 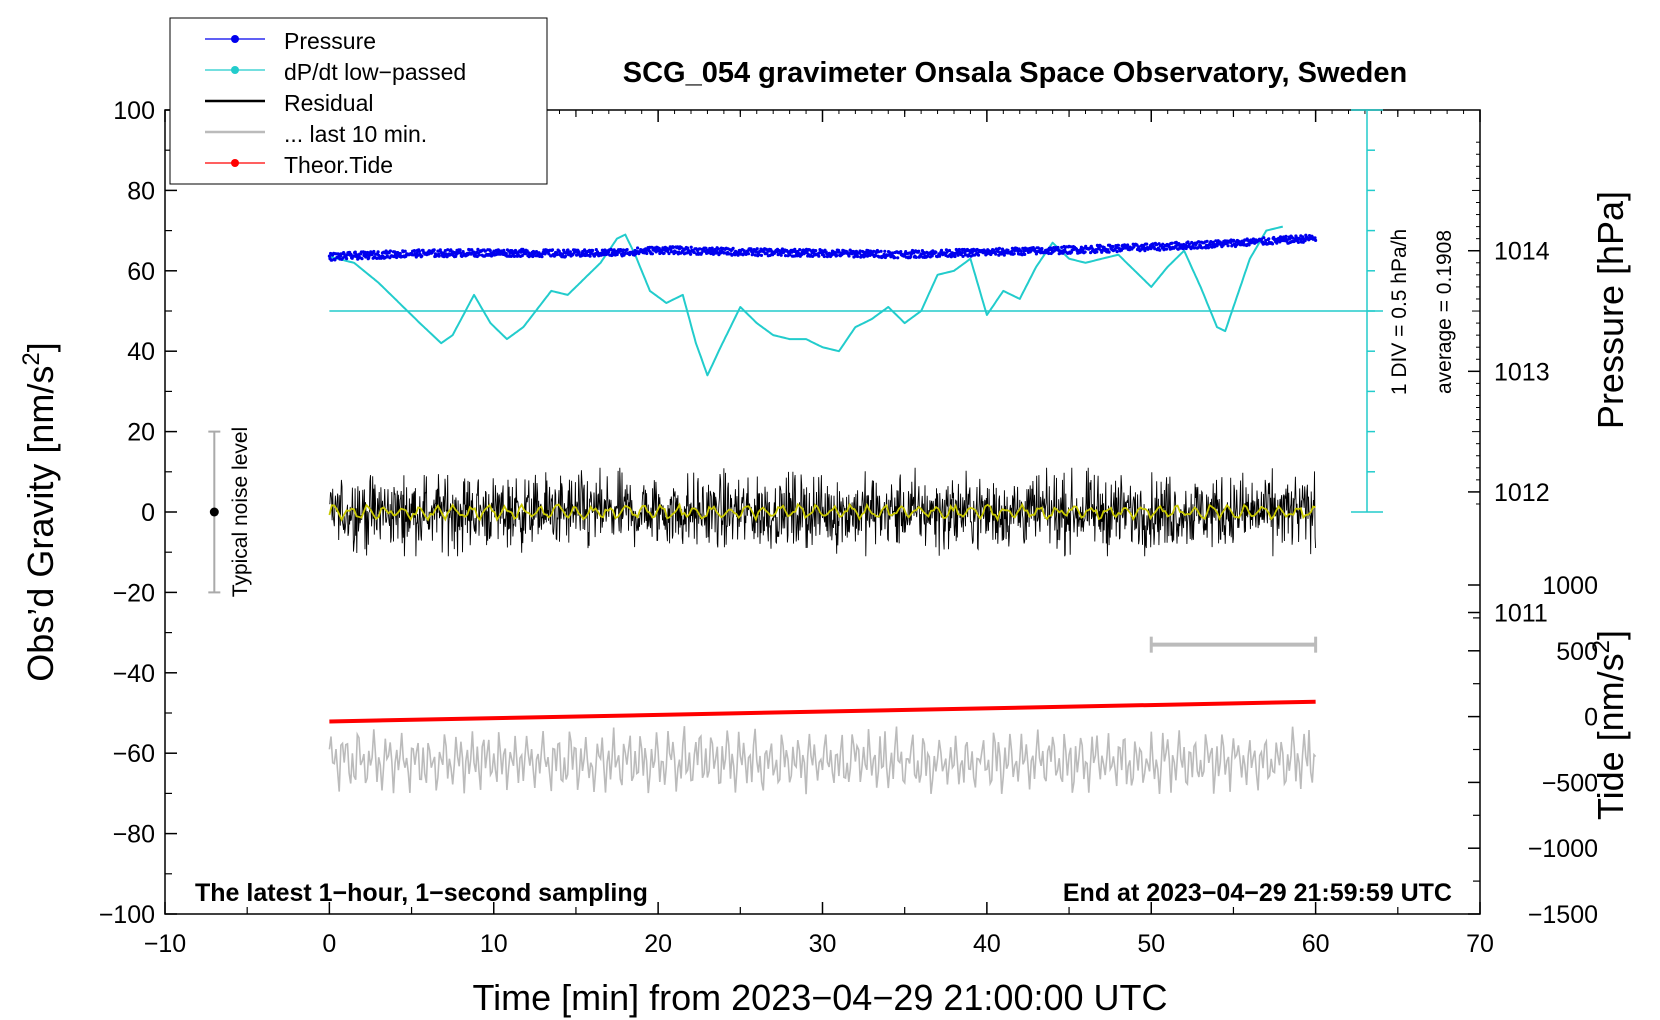 What do you see at coordinates (494, 944) in the screenshot?
I see `x-tick-label: 10` at bounding box center [494, 944].